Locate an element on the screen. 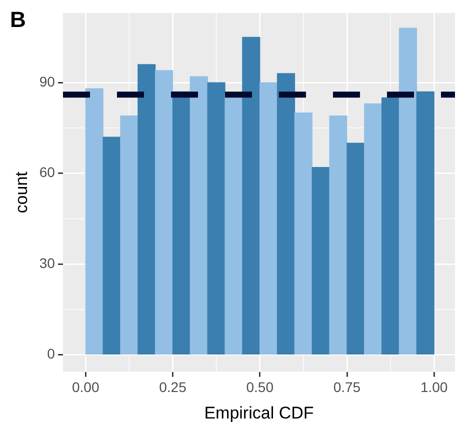 The height and width of the screenshot is (434, 459). x-axis-title: Empirical CDF is located at coordinates (259, 412).